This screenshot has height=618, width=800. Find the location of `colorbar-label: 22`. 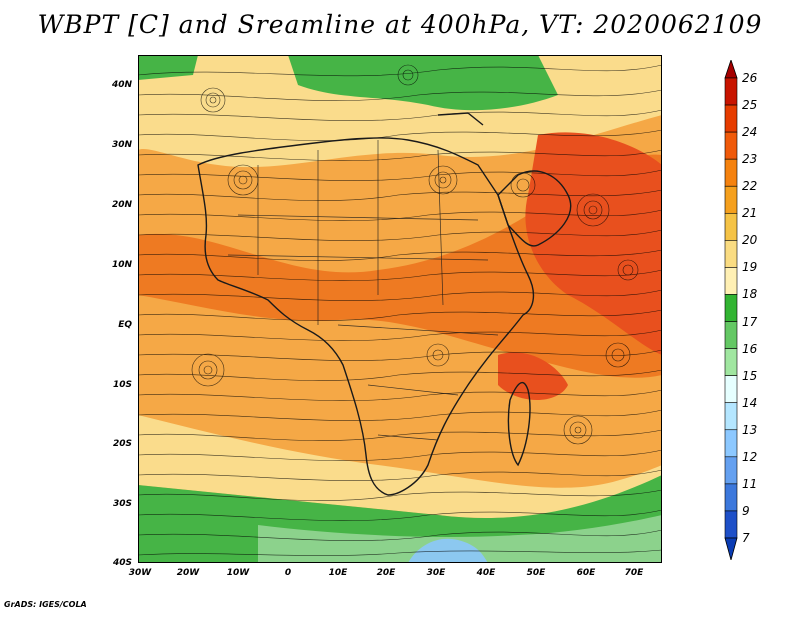

colorbar-label: 22 is located at coordinates (750, 186).